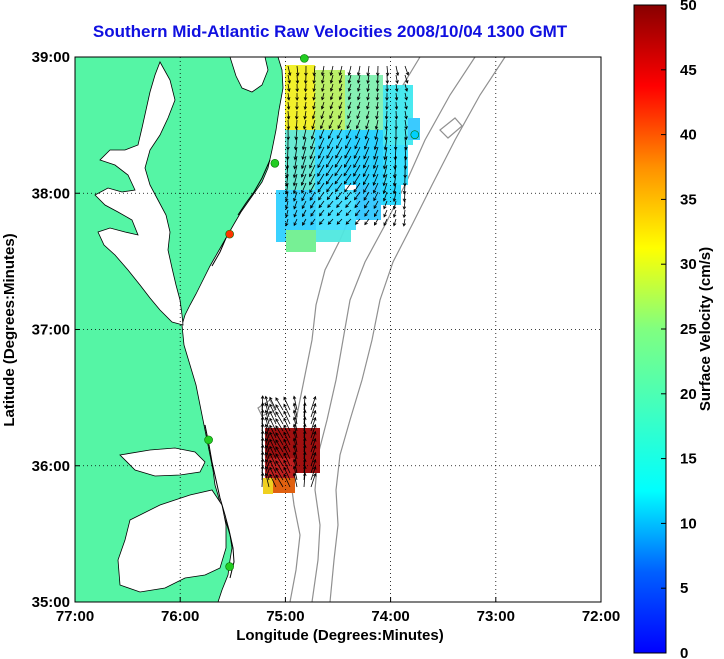 This screenshot has height=659, width=724. What do you see at coordinates (650, 329) in the screenshot?
I see `colorbar` at bounding box center [650, 329].